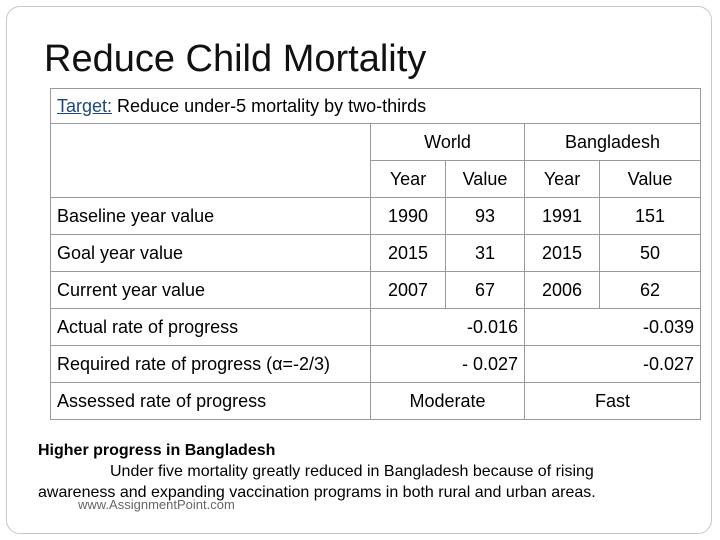 The height and width of the screenshot is (540, 720). Describe the element at coordinates (650, 179) in the screenshot. I see `bd-value-header: Value` at that location.